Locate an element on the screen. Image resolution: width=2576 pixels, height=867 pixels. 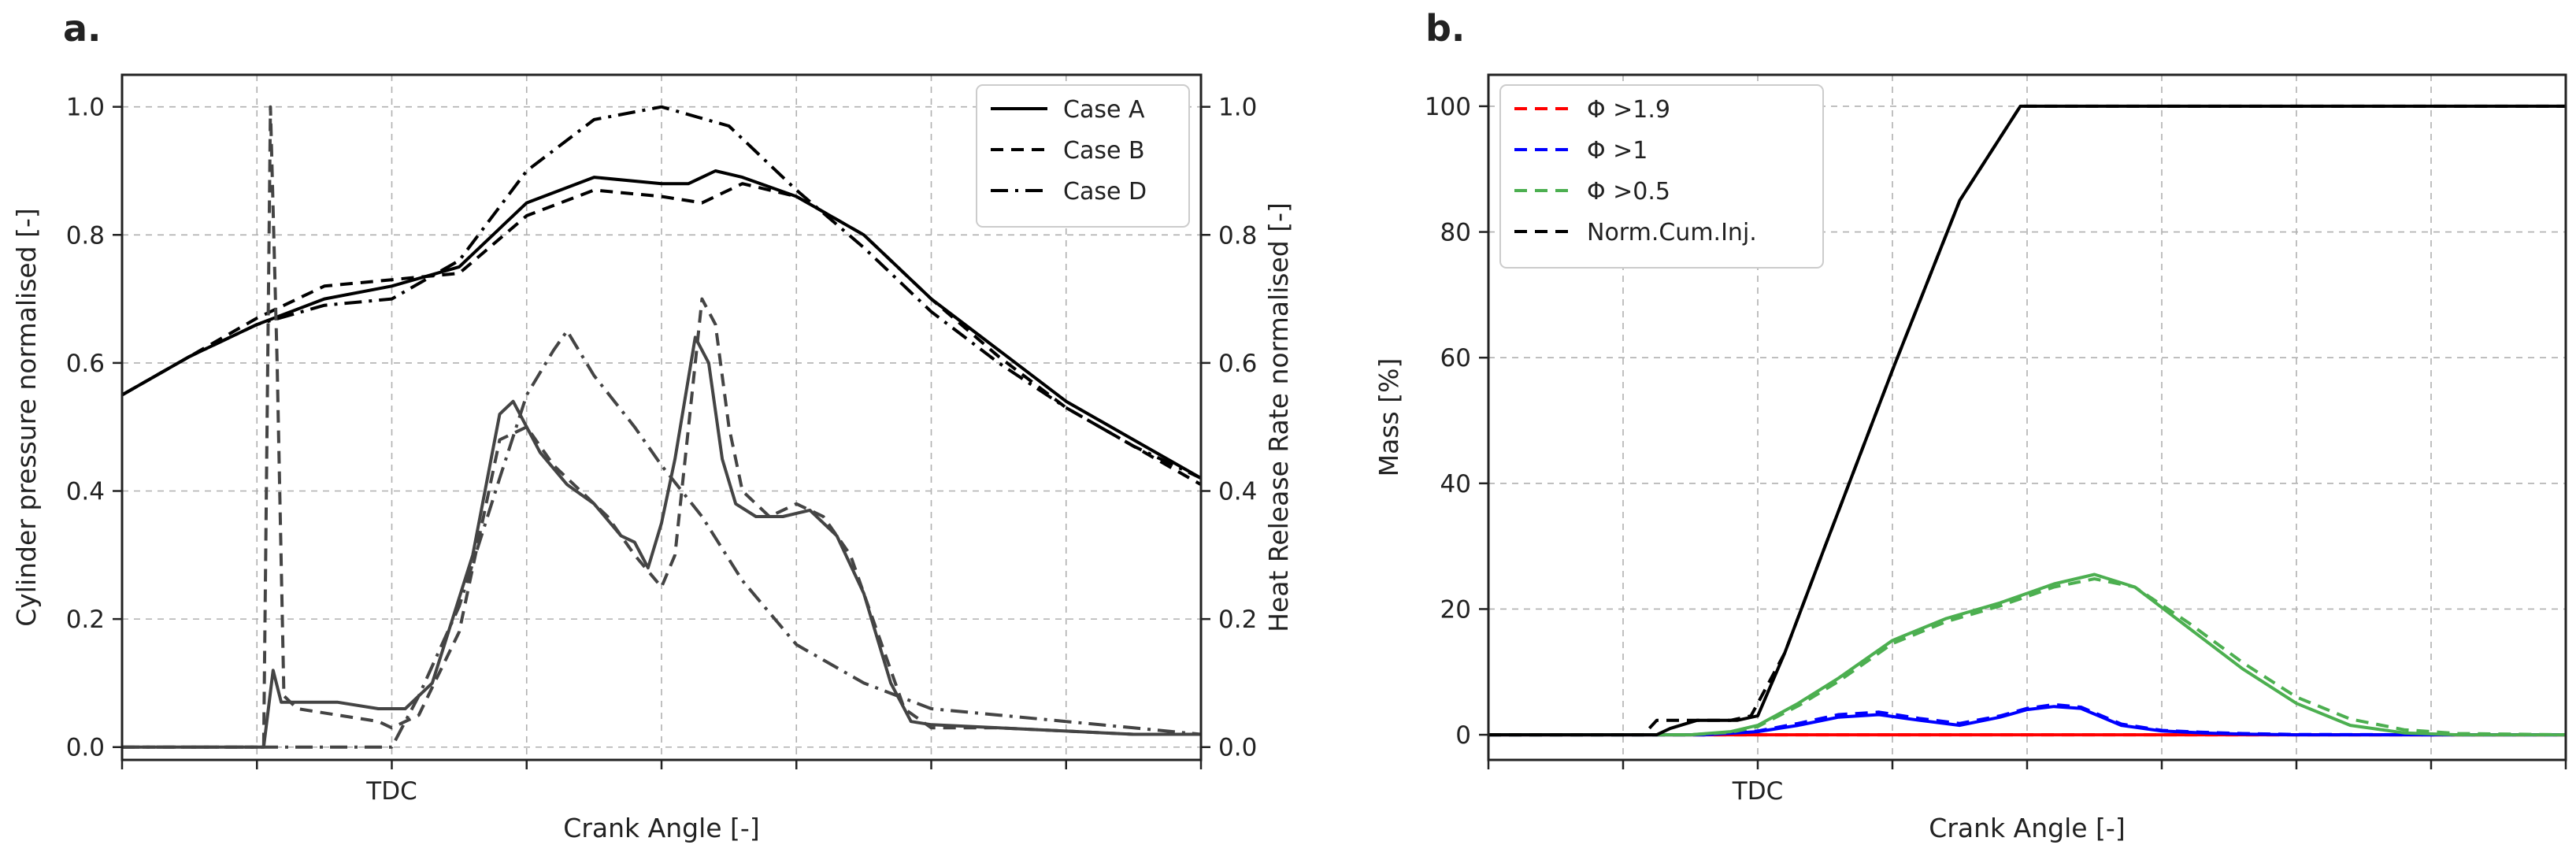
panel-a-letter: a. is located at coordinates (82, 28).